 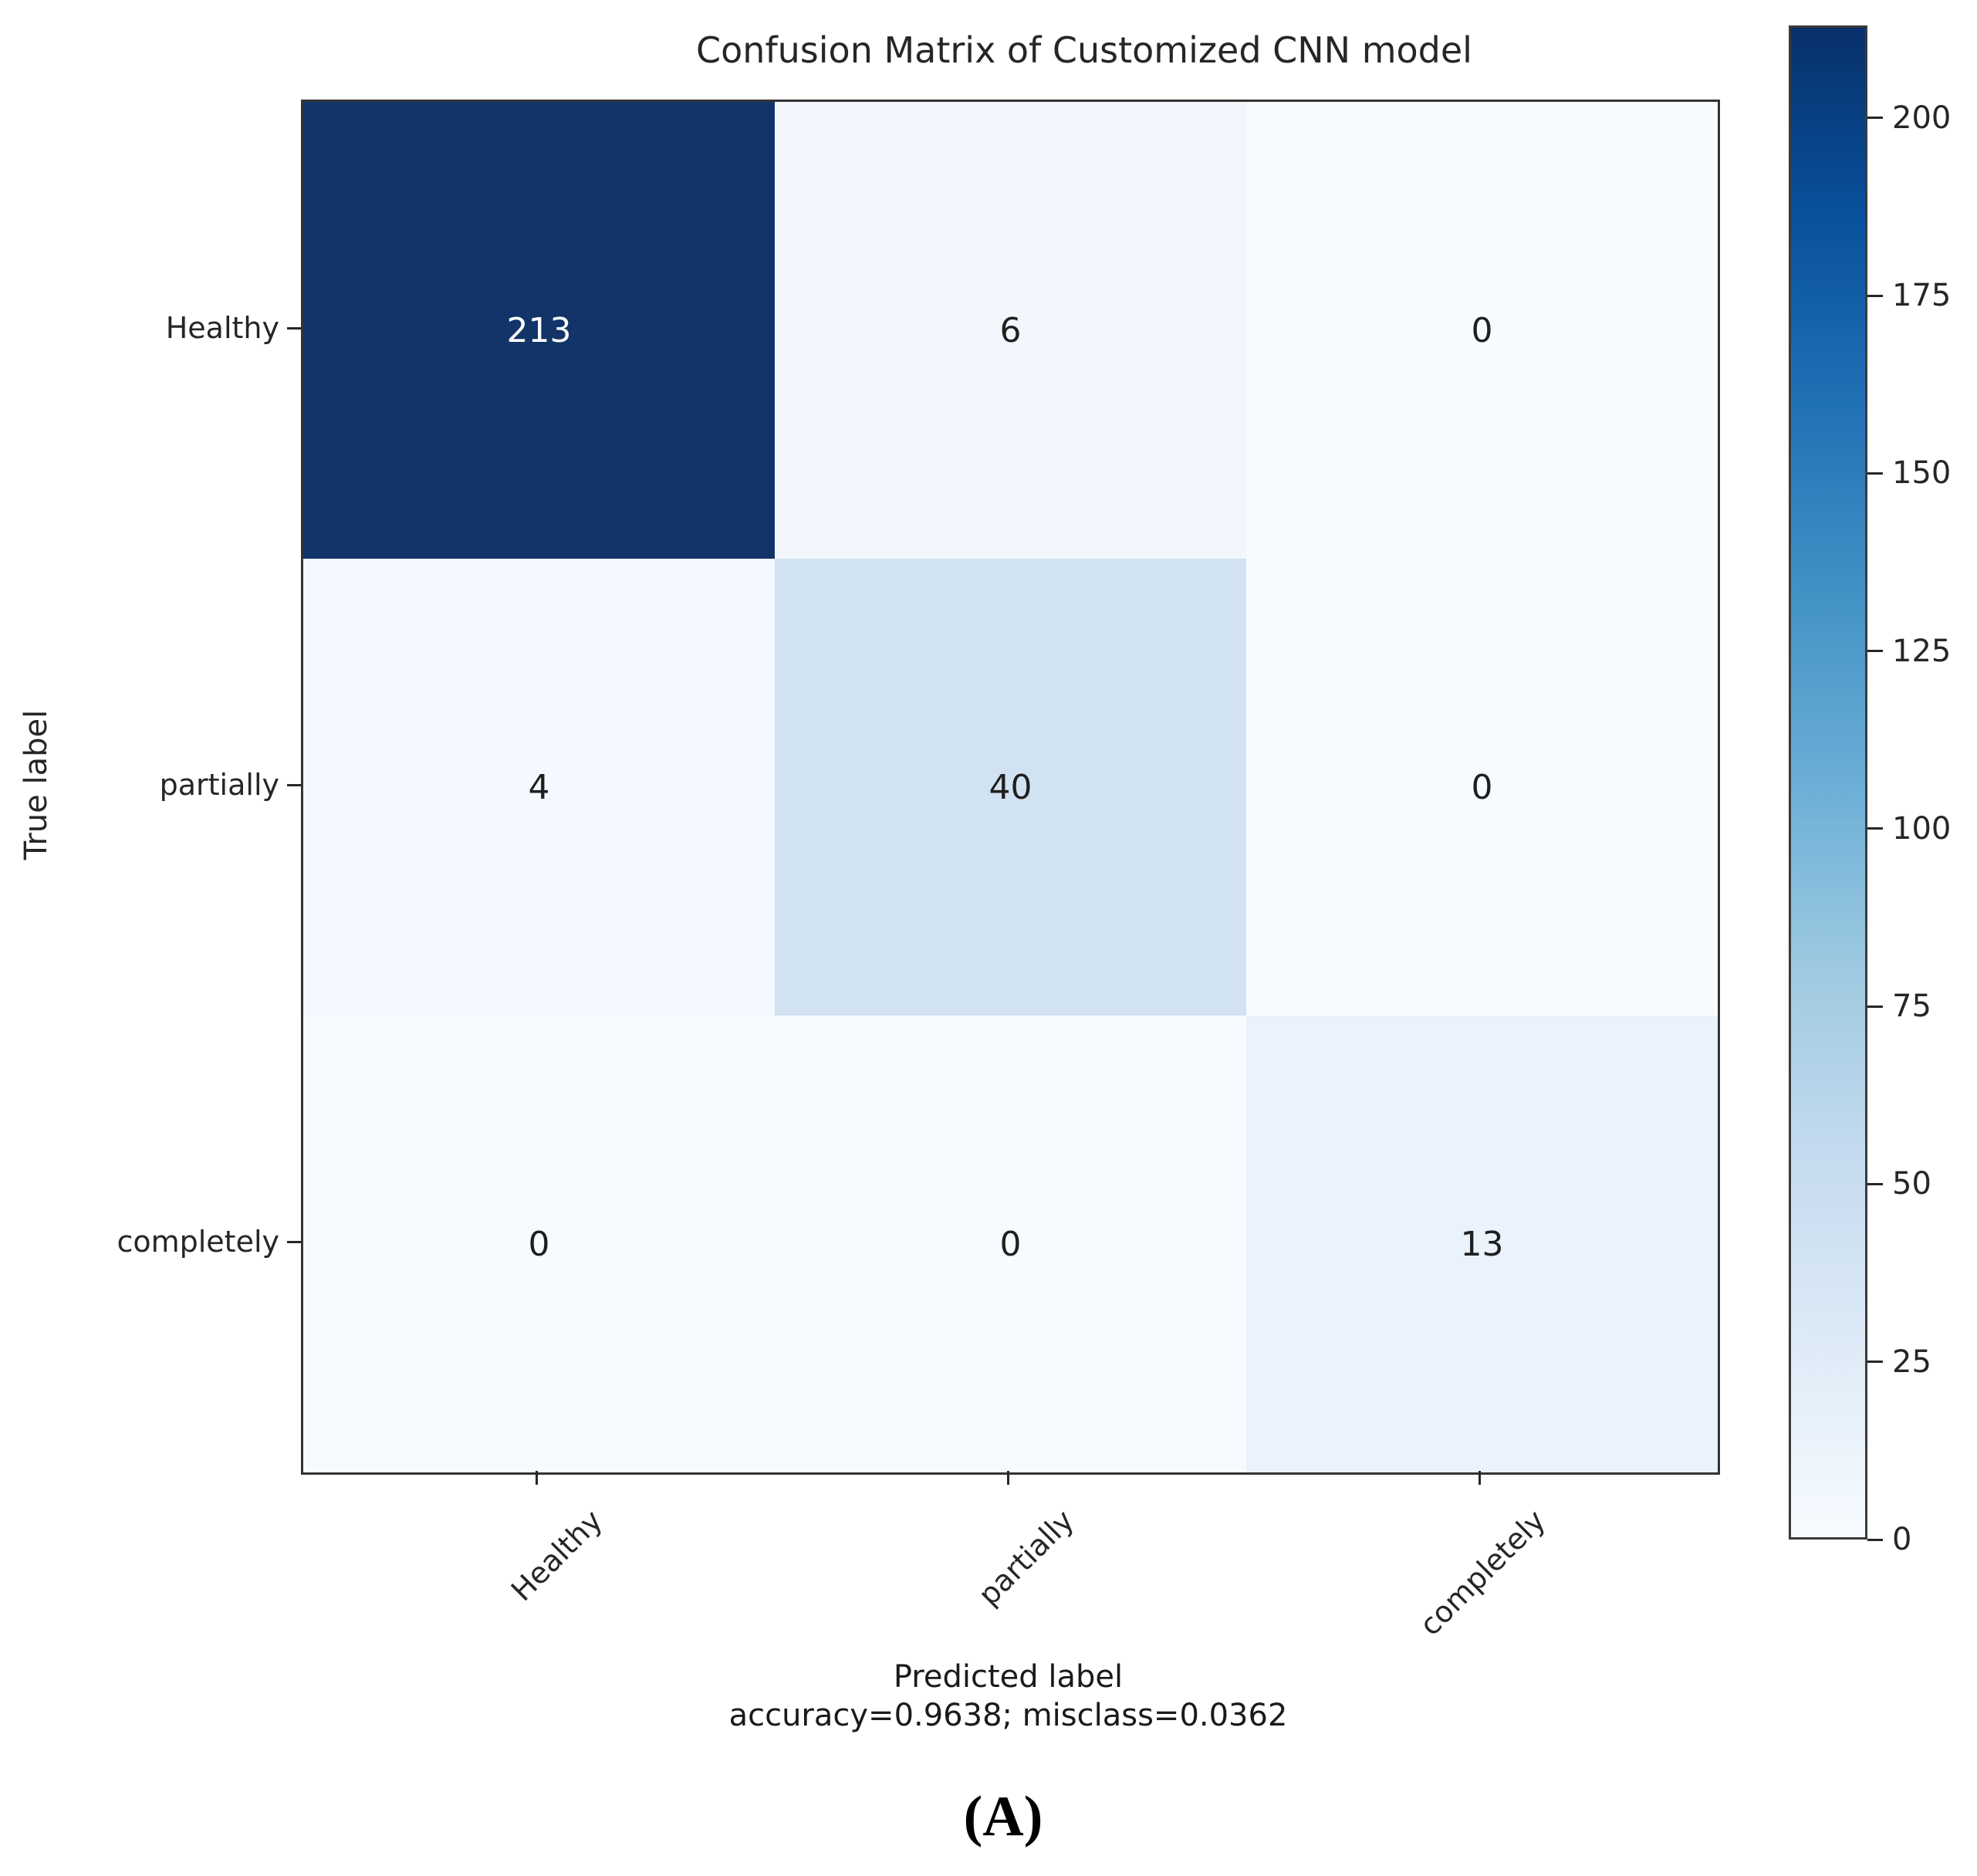 I want to click on matrix-cell-2-2: 13, so click(x=1482, y=1244).